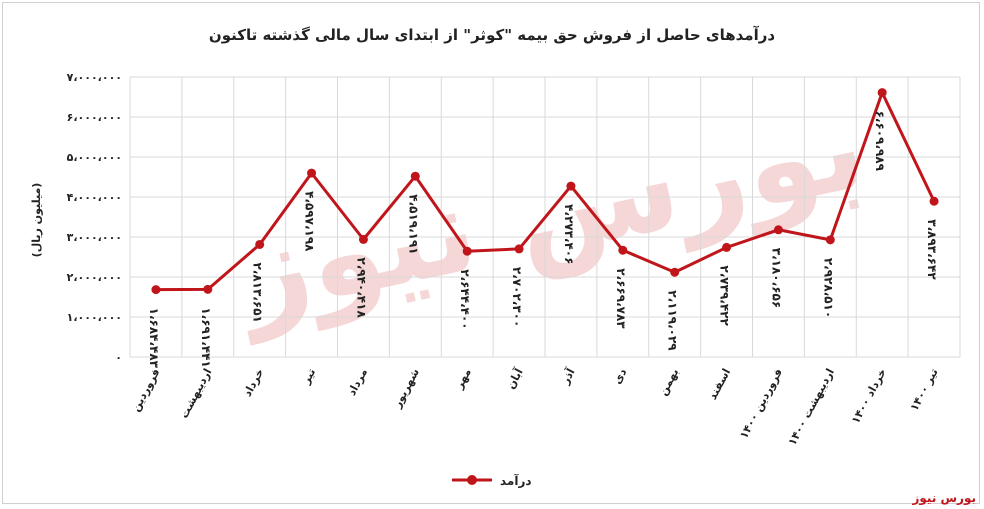  Describe the element at coordinates (828, 288) in the screenshot. I see `data-label: ۲،۹۲۸،۵۱۰` at that location.